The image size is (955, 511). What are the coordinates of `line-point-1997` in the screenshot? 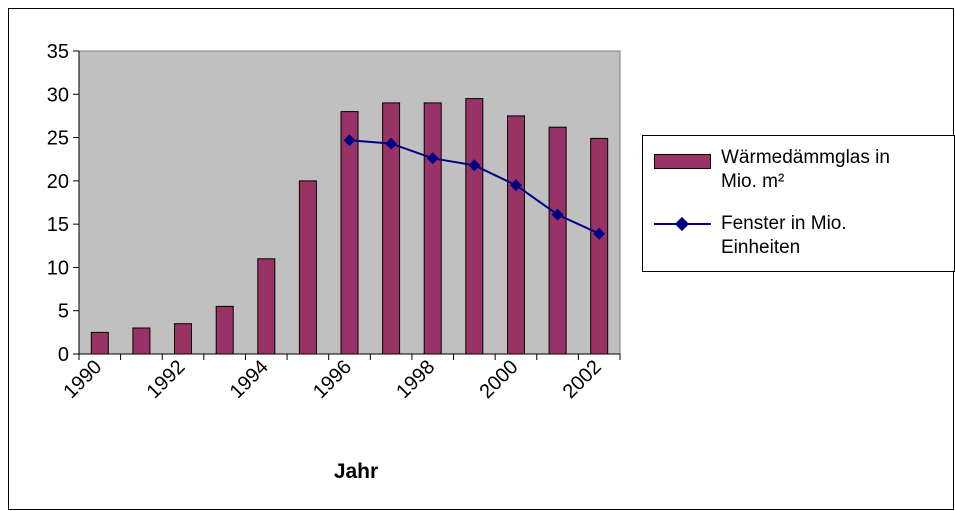 It's located at (391, 143).